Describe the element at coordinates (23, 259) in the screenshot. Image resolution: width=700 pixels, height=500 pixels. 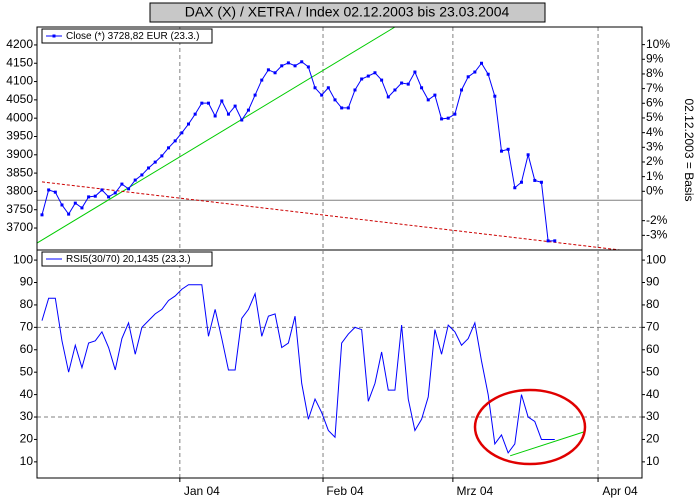
I see `y-tick-label: 100` at that location.